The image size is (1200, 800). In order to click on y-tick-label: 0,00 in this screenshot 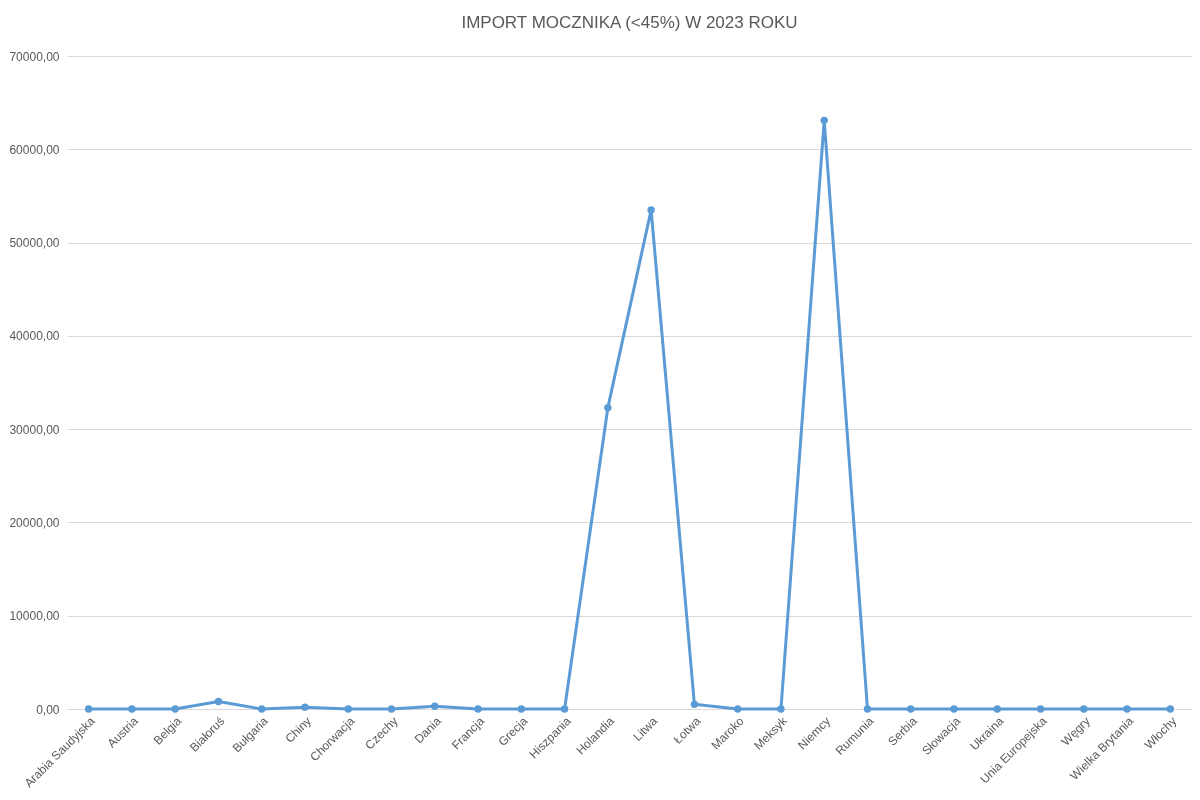, I will do `click(48, 709)`.